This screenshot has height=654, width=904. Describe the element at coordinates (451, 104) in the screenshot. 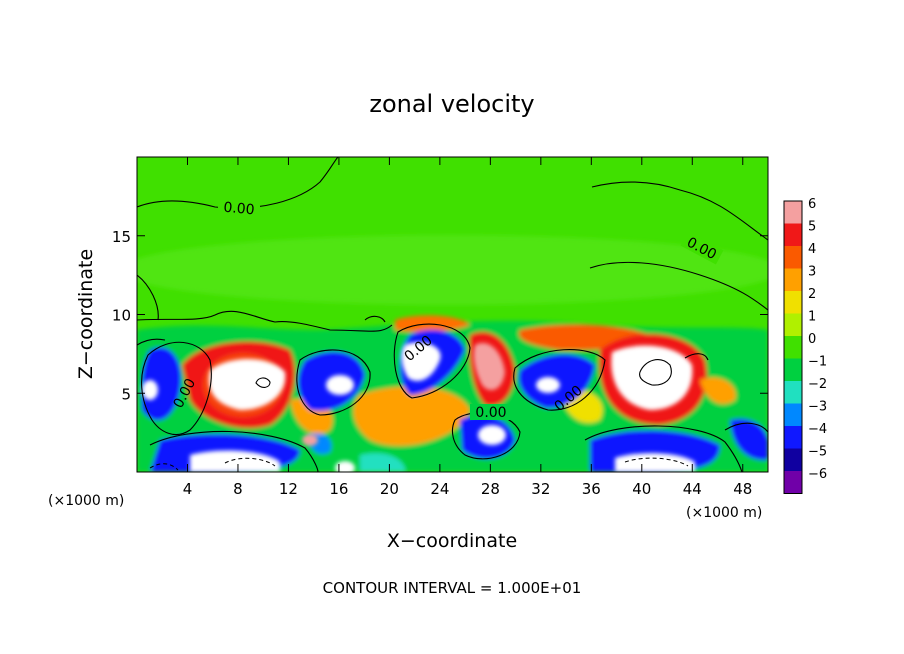

I see `chart-title: zonal velocity` at that location.